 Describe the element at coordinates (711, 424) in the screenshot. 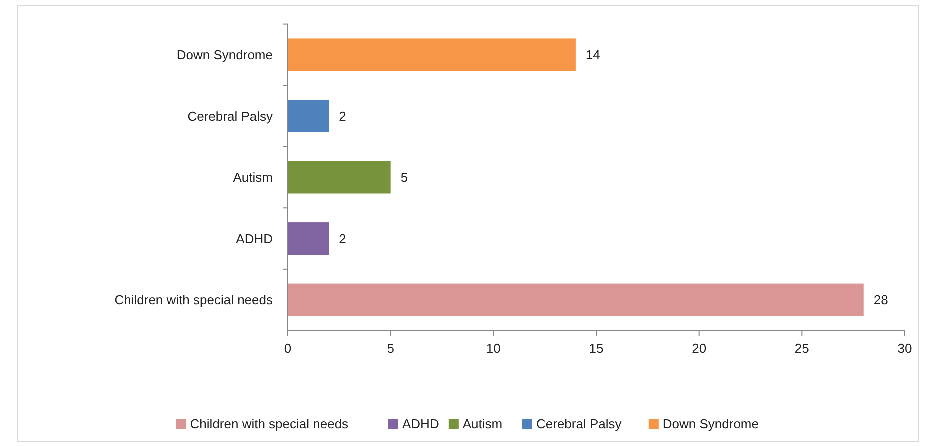

I see `legend-label: Down Syndrome` at that location.